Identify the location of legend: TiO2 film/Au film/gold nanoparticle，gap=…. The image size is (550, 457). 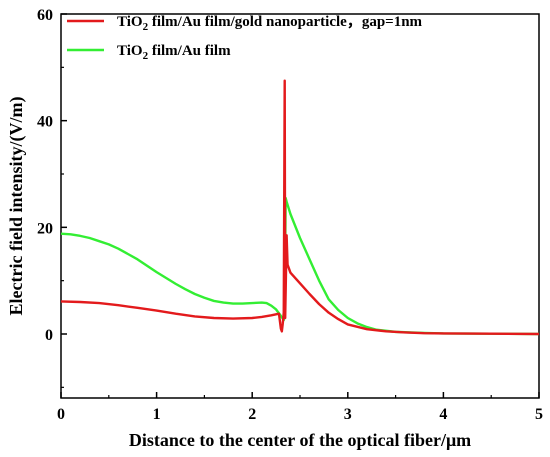
(245, 38).